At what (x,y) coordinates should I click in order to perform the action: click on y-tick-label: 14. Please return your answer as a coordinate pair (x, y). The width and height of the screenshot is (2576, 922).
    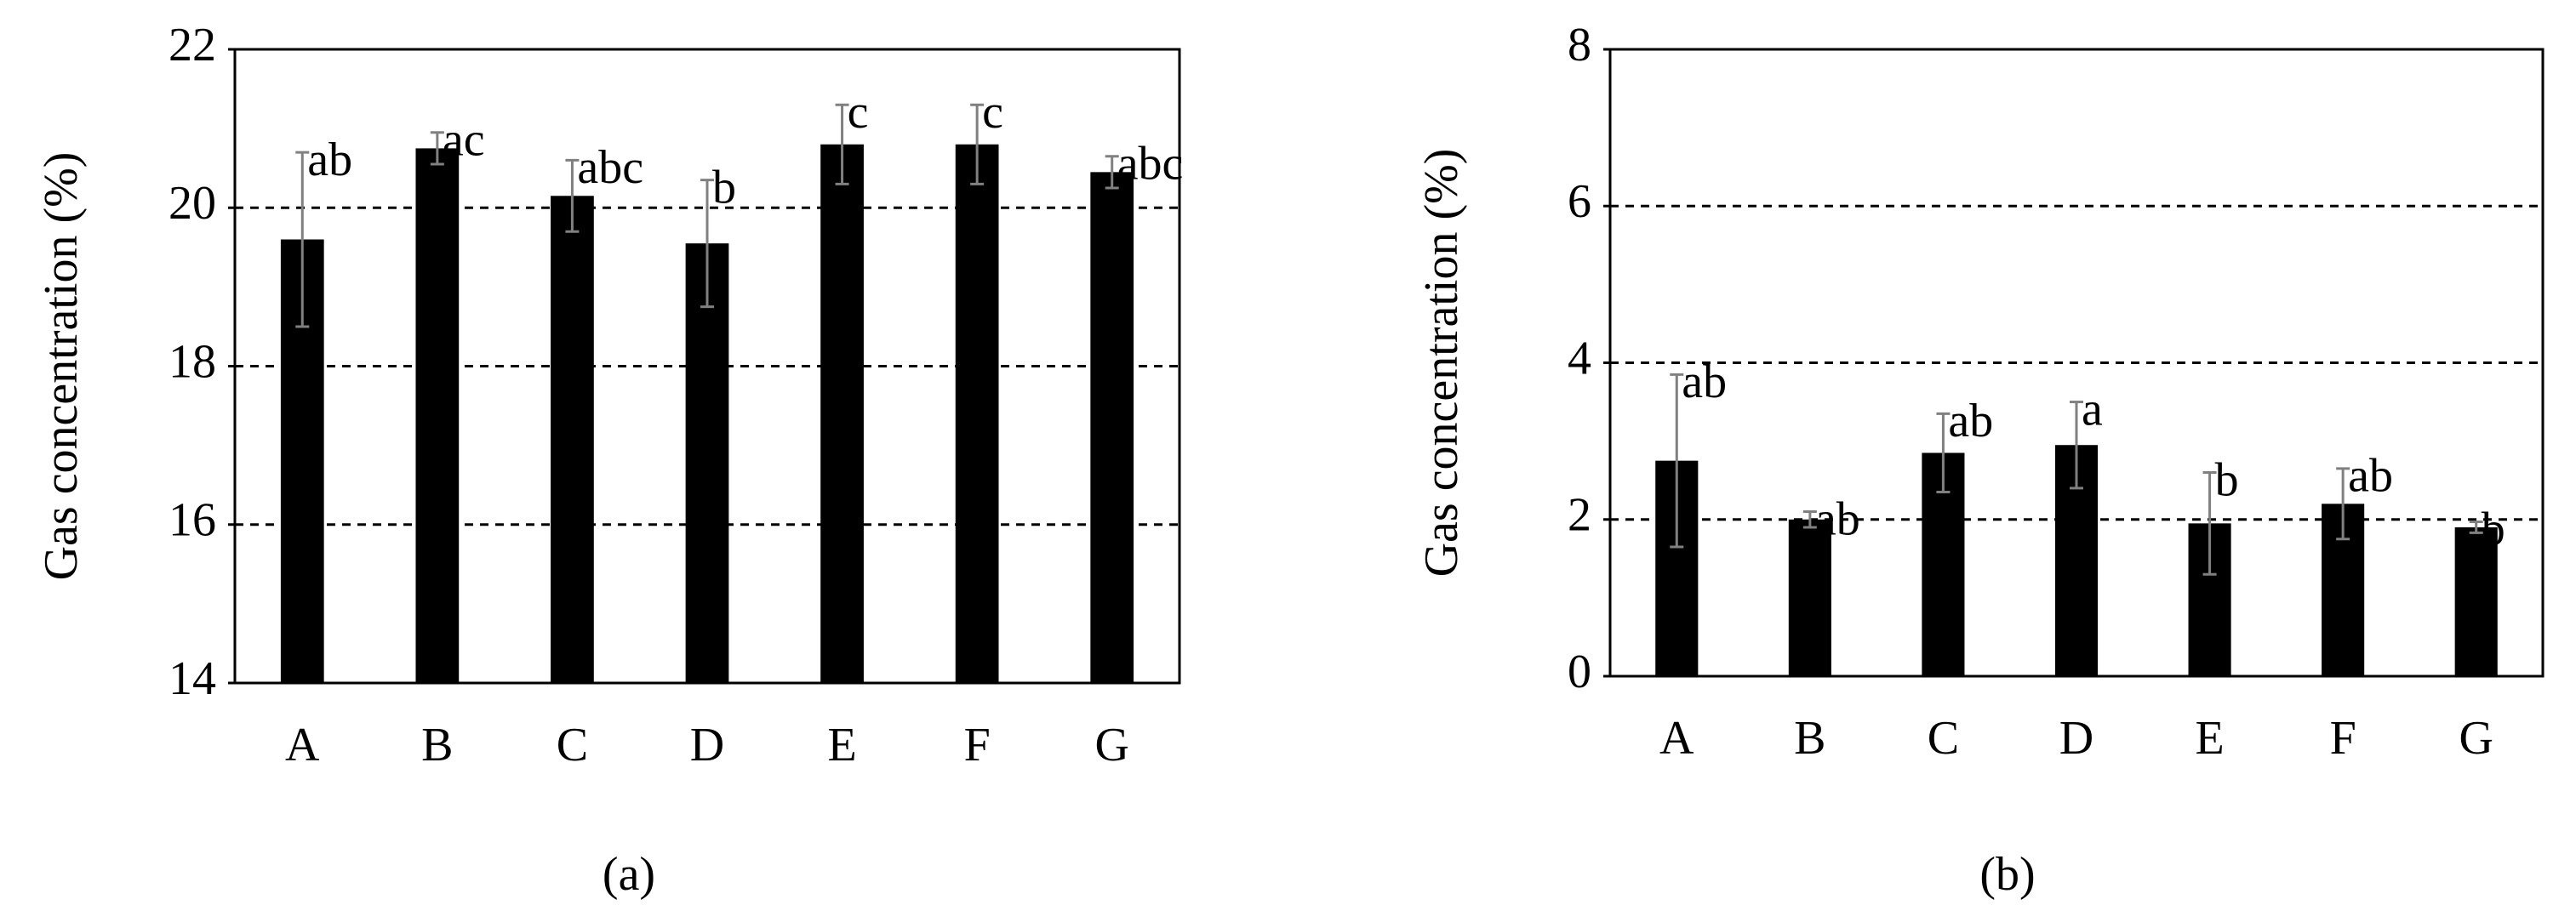
    Looking at the image, I should click on (192, 678).